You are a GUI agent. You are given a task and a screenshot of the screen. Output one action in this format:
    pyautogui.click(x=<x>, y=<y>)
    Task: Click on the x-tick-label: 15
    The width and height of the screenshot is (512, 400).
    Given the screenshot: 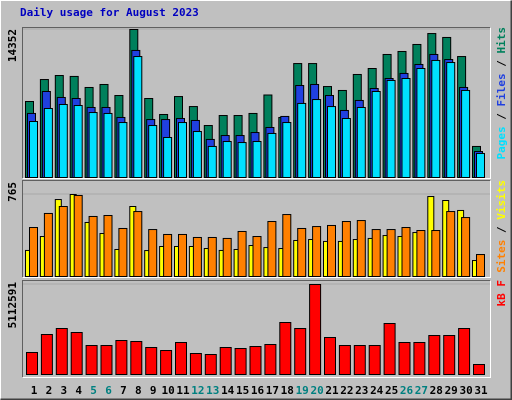 What is the action you would take?
    pyautogui.click(x=242, y=390)
    